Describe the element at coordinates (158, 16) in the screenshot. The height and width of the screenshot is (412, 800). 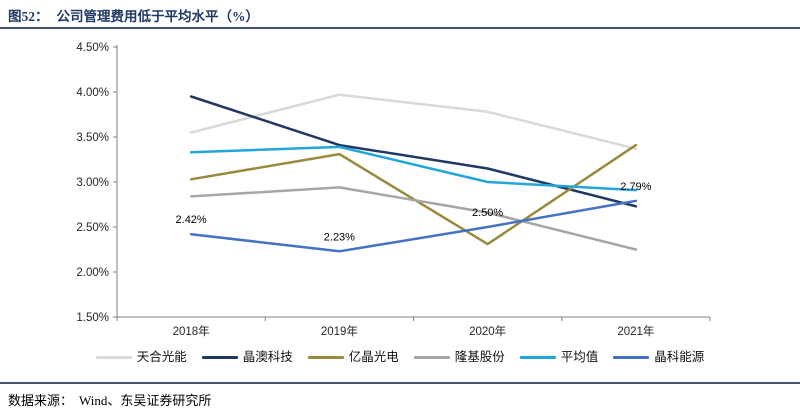
I see `figure-title: 公司管理费用低于平均水平（%）` at that location.